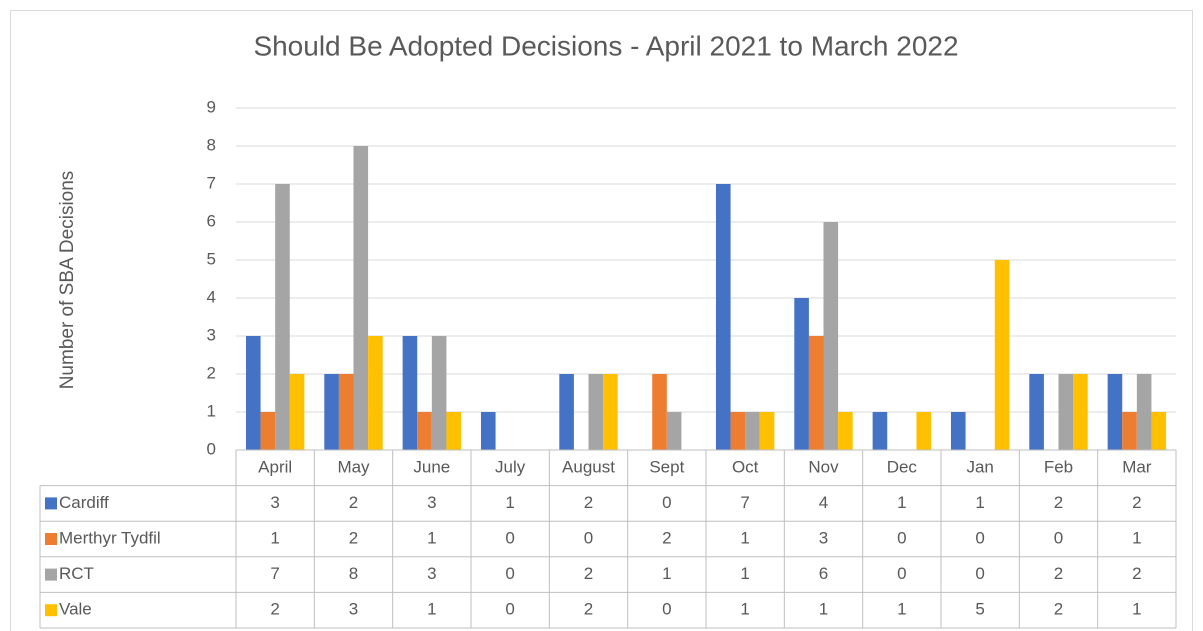 This screenshot has height=631, width=1203. What do you see at coordinates (211, 334) in the screenshot?
I see `y-tick-label: 3` at bounding box center [211, 334].